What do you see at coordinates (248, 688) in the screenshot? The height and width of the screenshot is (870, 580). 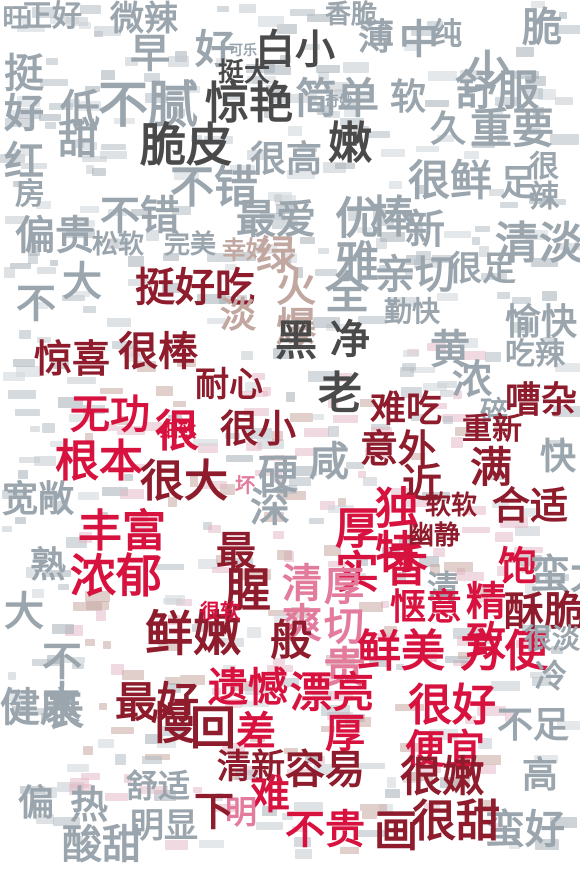 I see `word: 遗憾` at bounding box center [248, 688].